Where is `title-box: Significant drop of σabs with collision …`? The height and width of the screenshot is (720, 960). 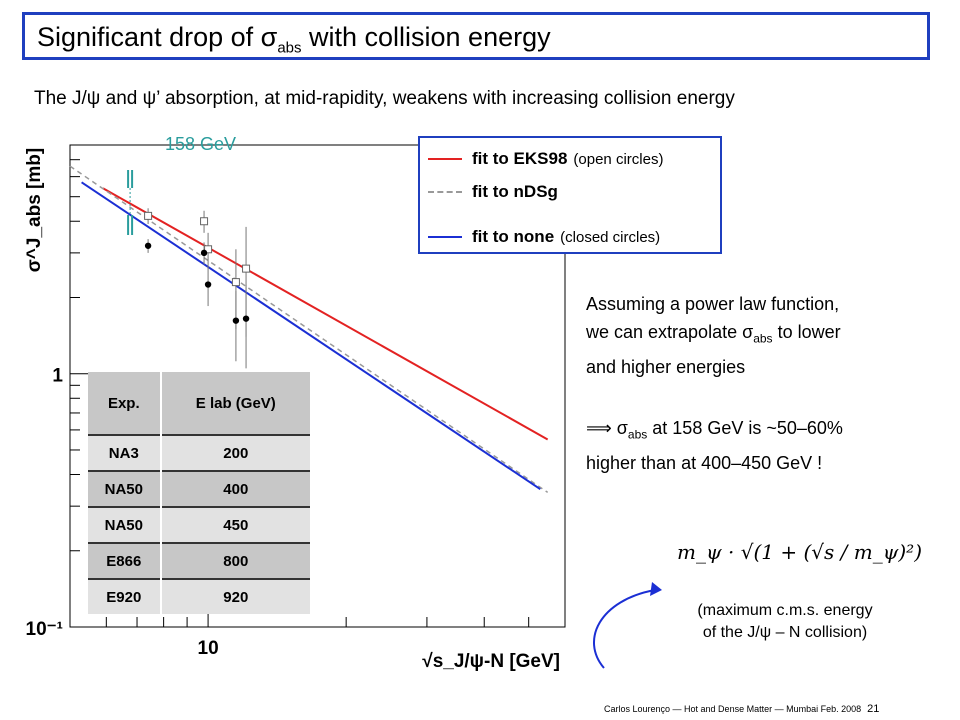 title-box: Significant drop of σabs with collision … is located at coordinates (476, 36).